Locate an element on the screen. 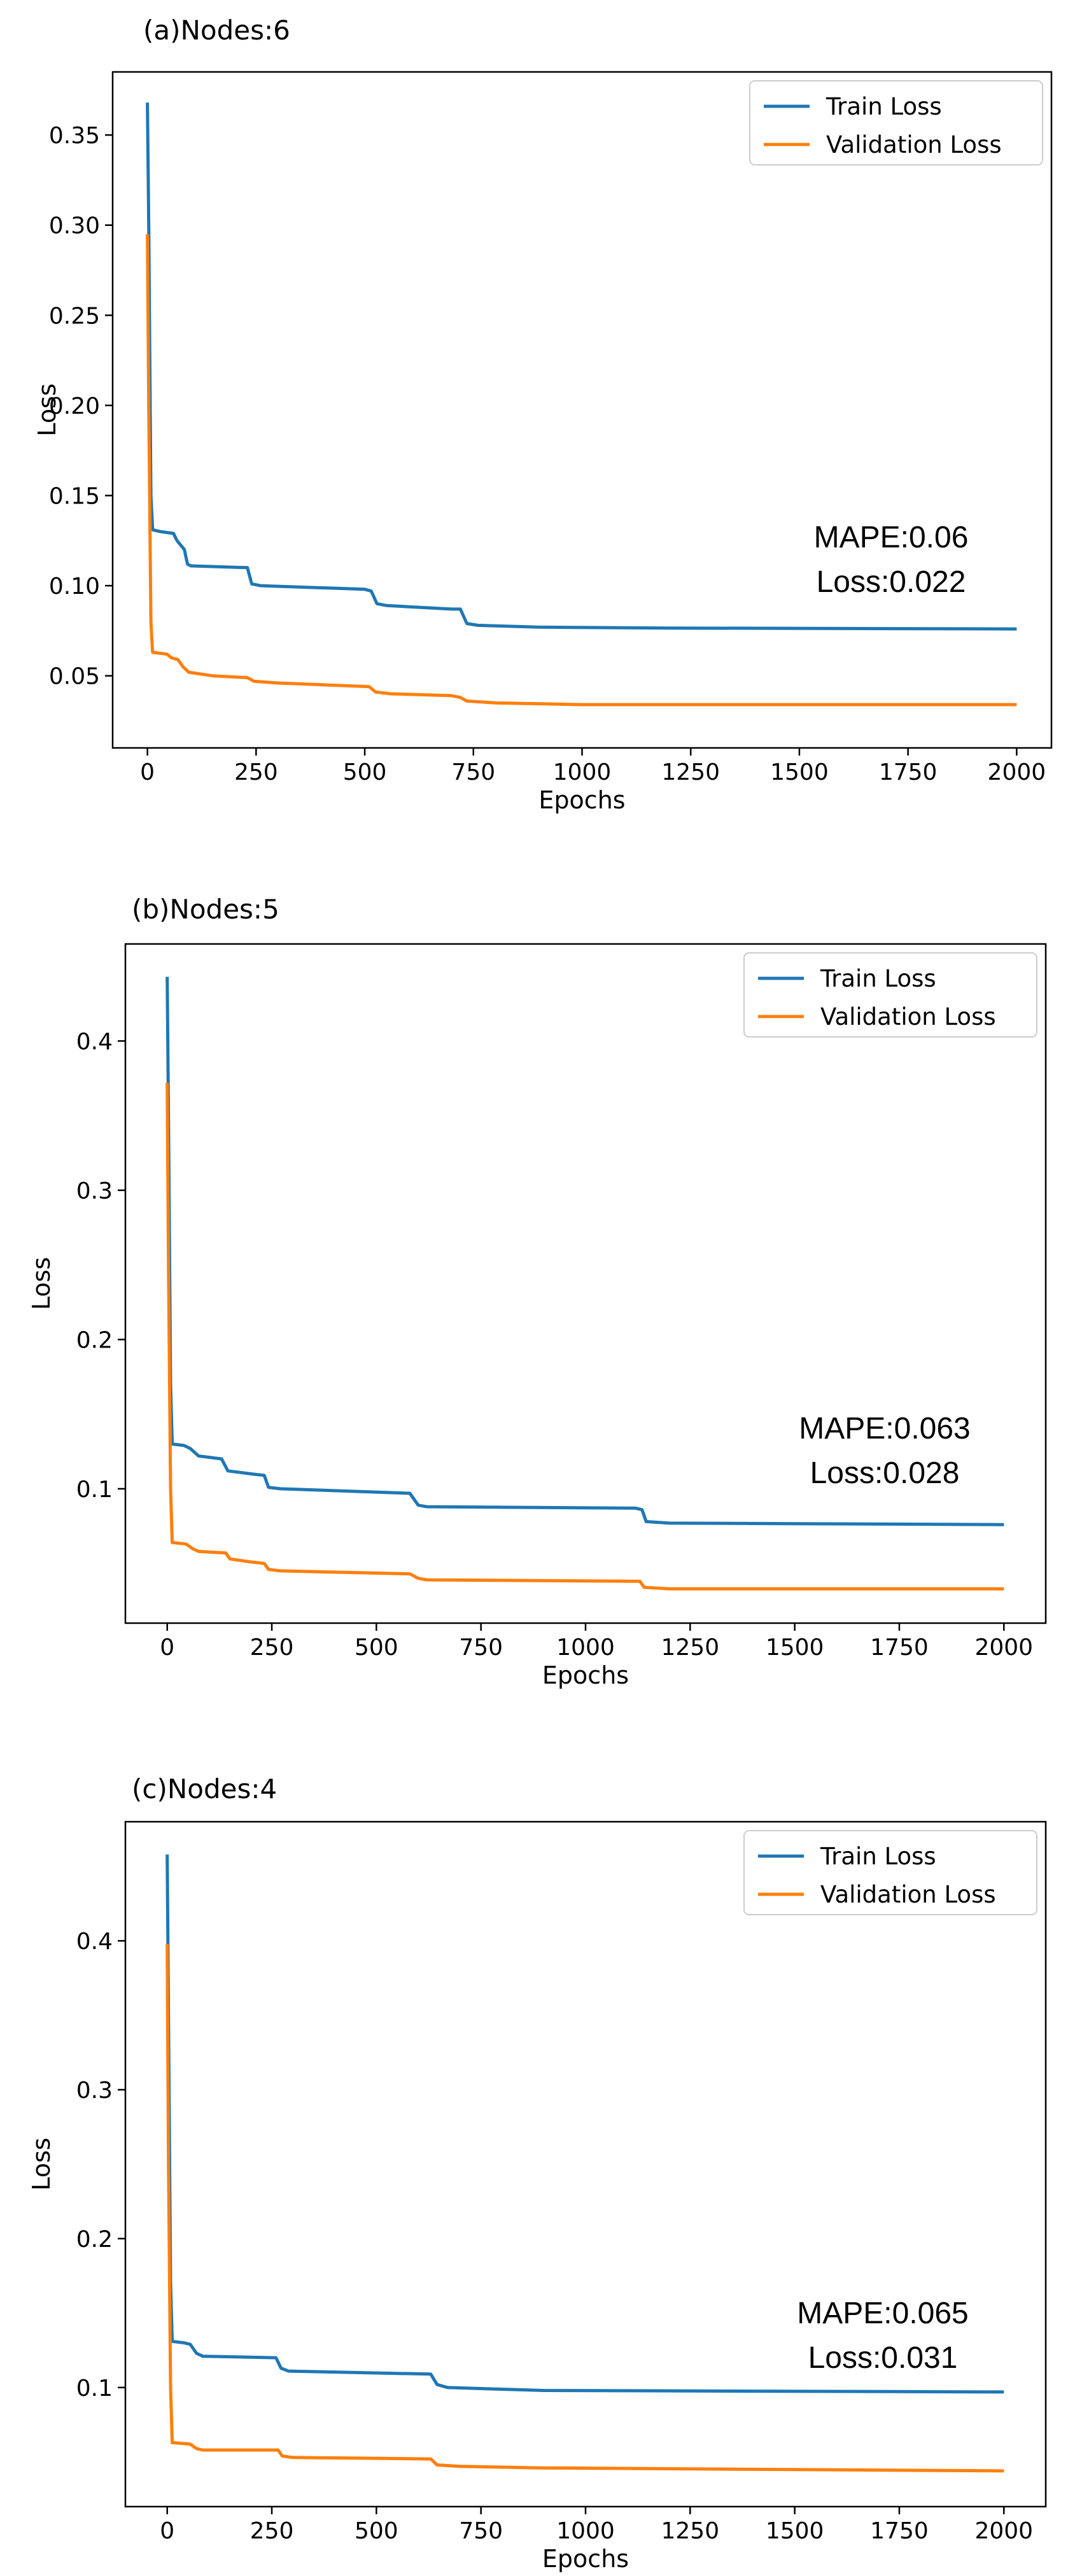  y-tick-label: 0.20 is located at coordinates (74, 406).